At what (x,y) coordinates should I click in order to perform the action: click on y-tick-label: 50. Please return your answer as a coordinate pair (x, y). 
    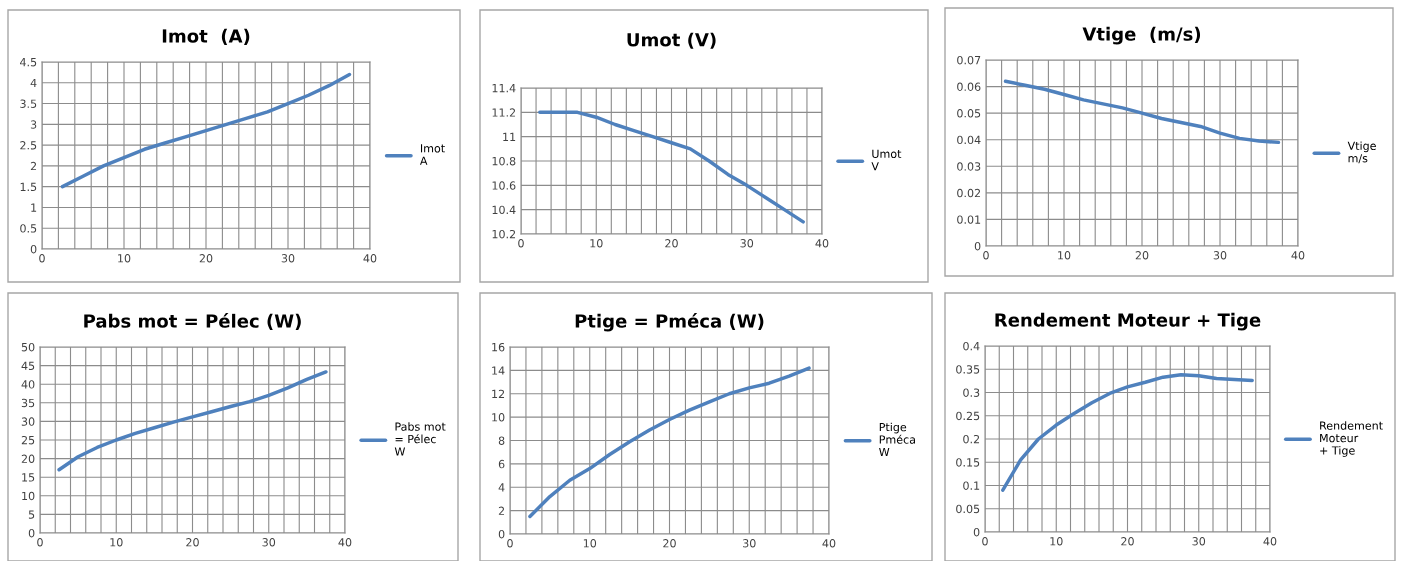
    Looking at the image, I should click on (28, 347).